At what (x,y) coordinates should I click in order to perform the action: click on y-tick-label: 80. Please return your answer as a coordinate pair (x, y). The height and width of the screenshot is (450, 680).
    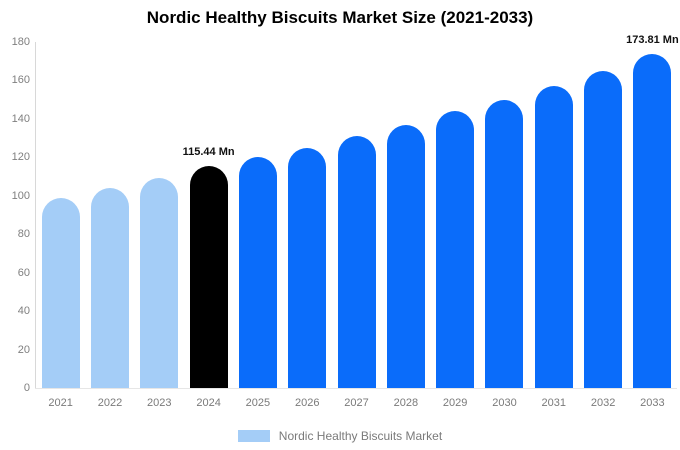
    Looking at the image, I should click on (23, 234).